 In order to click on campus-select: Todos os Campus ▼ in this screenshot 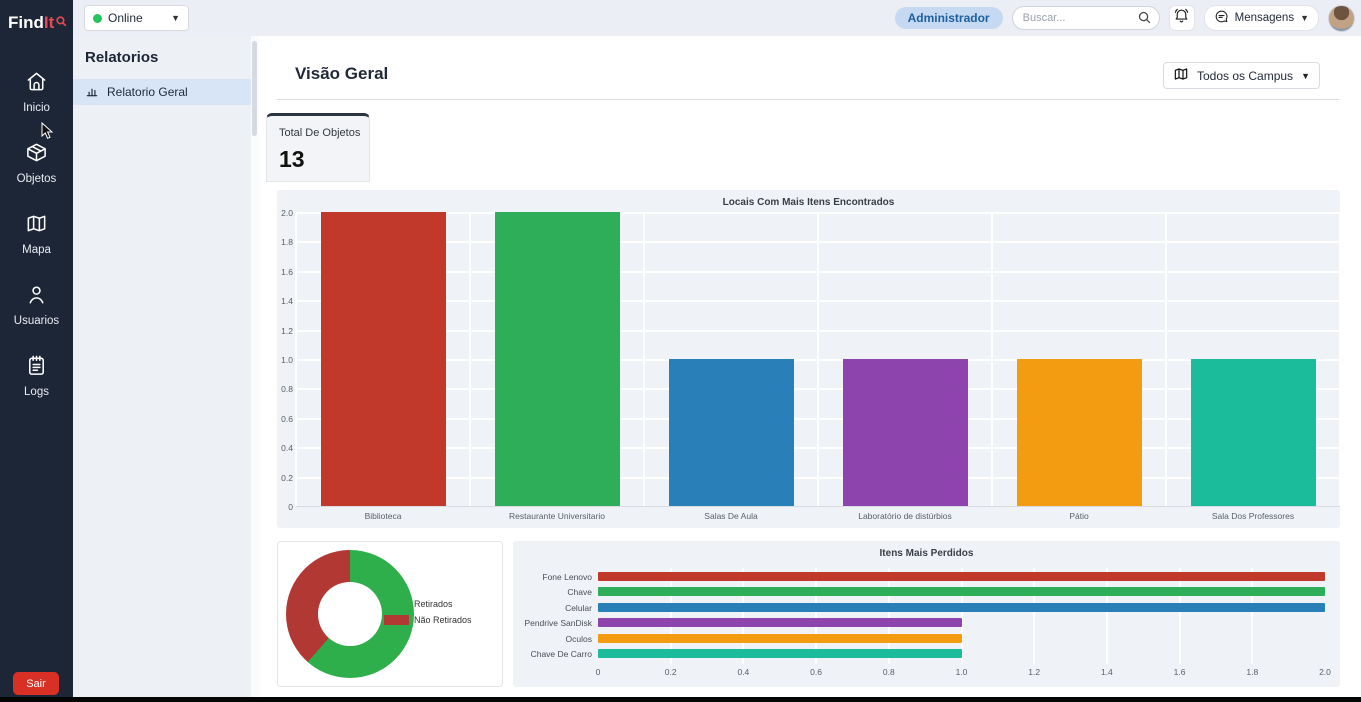, I will do `click(1241, 75)`.